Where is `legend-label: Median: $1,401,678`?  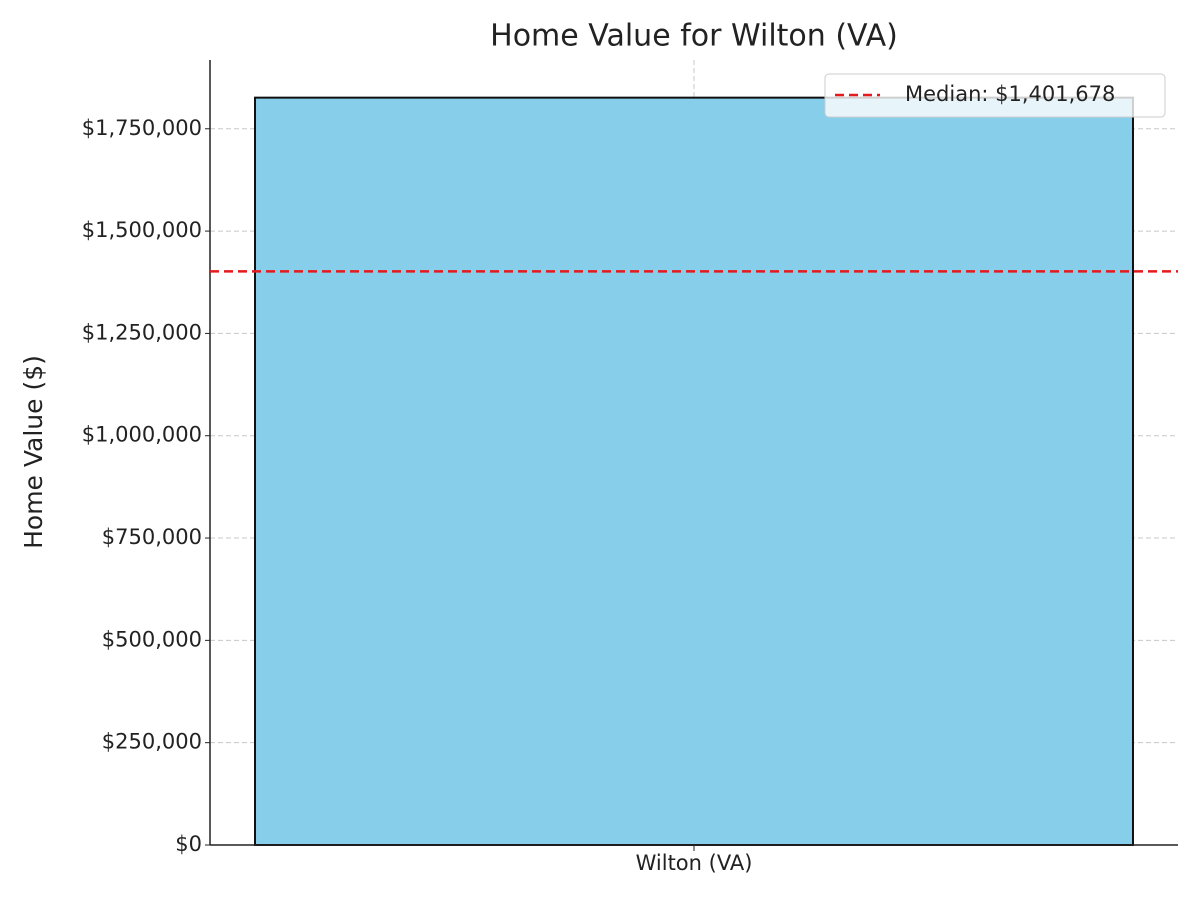
legend-label: Median: $1,401,678 is located at coordinates (1010, 94).